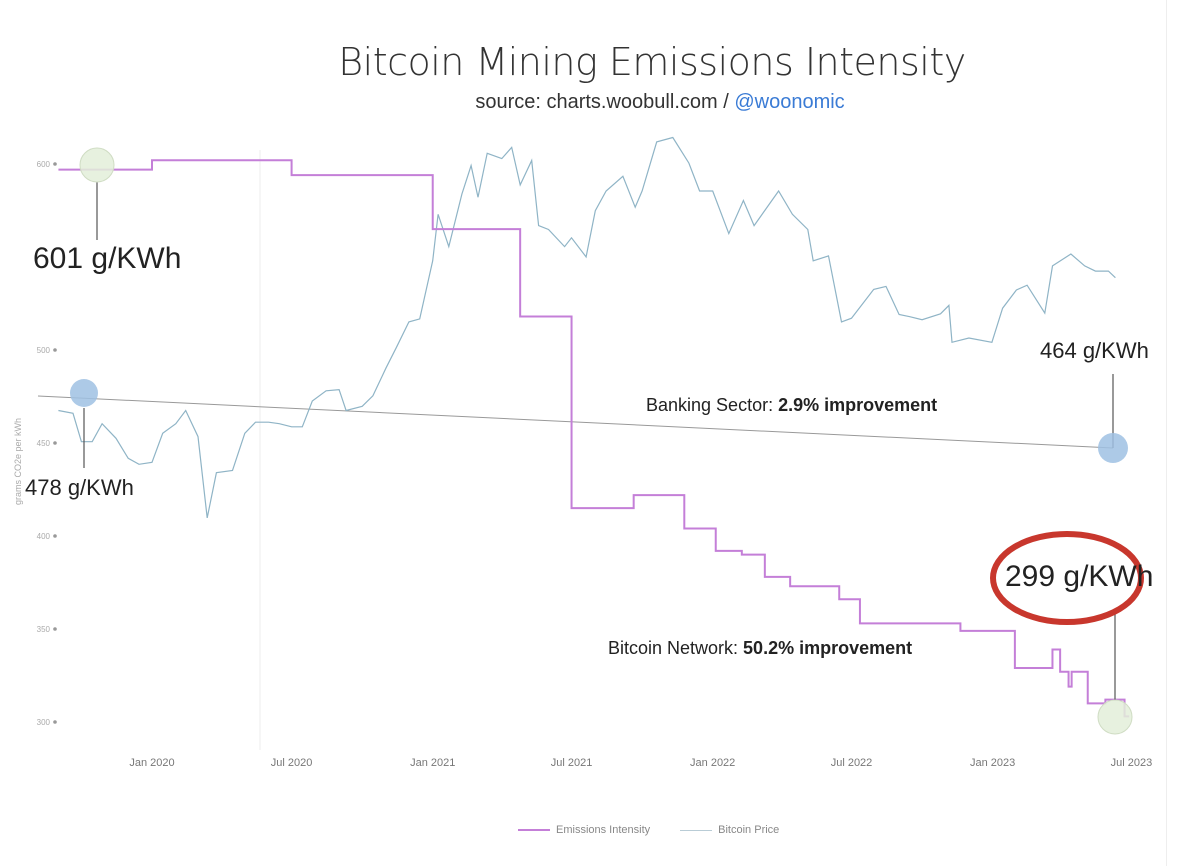  Describe the element at coordinates (1115, 717) in the screenshot. I see `marker-end-emissions` at that location.